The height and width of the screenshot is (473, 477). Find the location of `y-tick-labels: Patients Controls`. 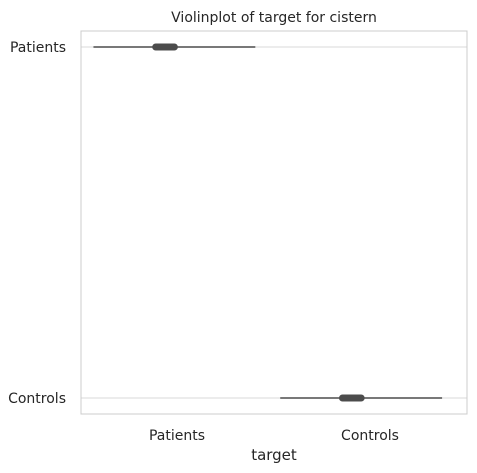

y-tick-labels: Patients Controls is located at coordinates (37, 223).